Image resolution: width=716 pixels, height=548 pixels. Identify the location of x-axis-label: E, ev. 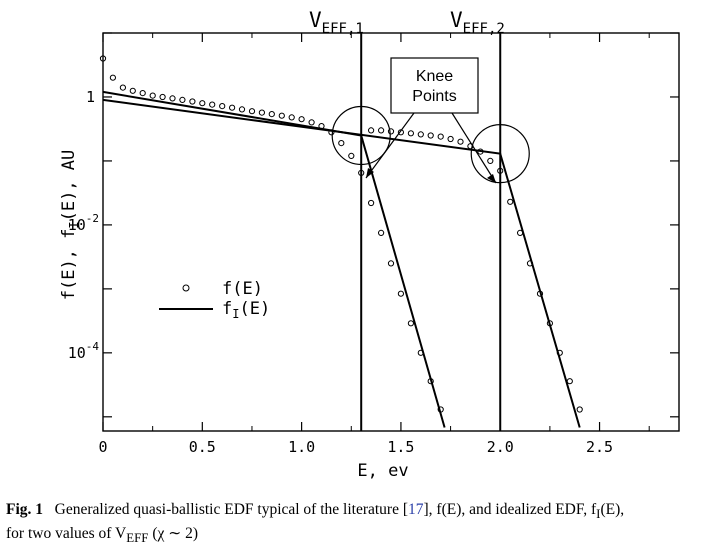
(382, 471).